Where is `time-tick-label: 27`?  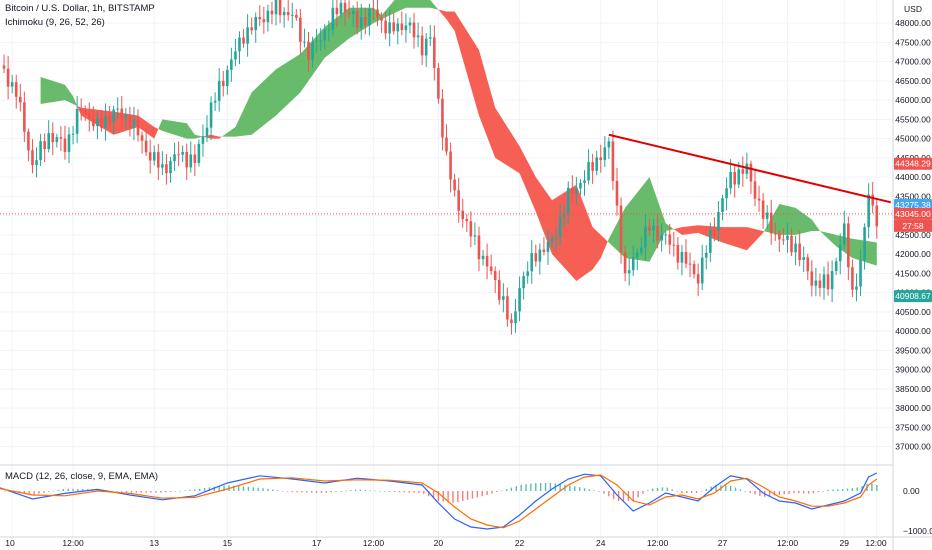 time-tick-label: 27 is located at coordinates (723, 543).